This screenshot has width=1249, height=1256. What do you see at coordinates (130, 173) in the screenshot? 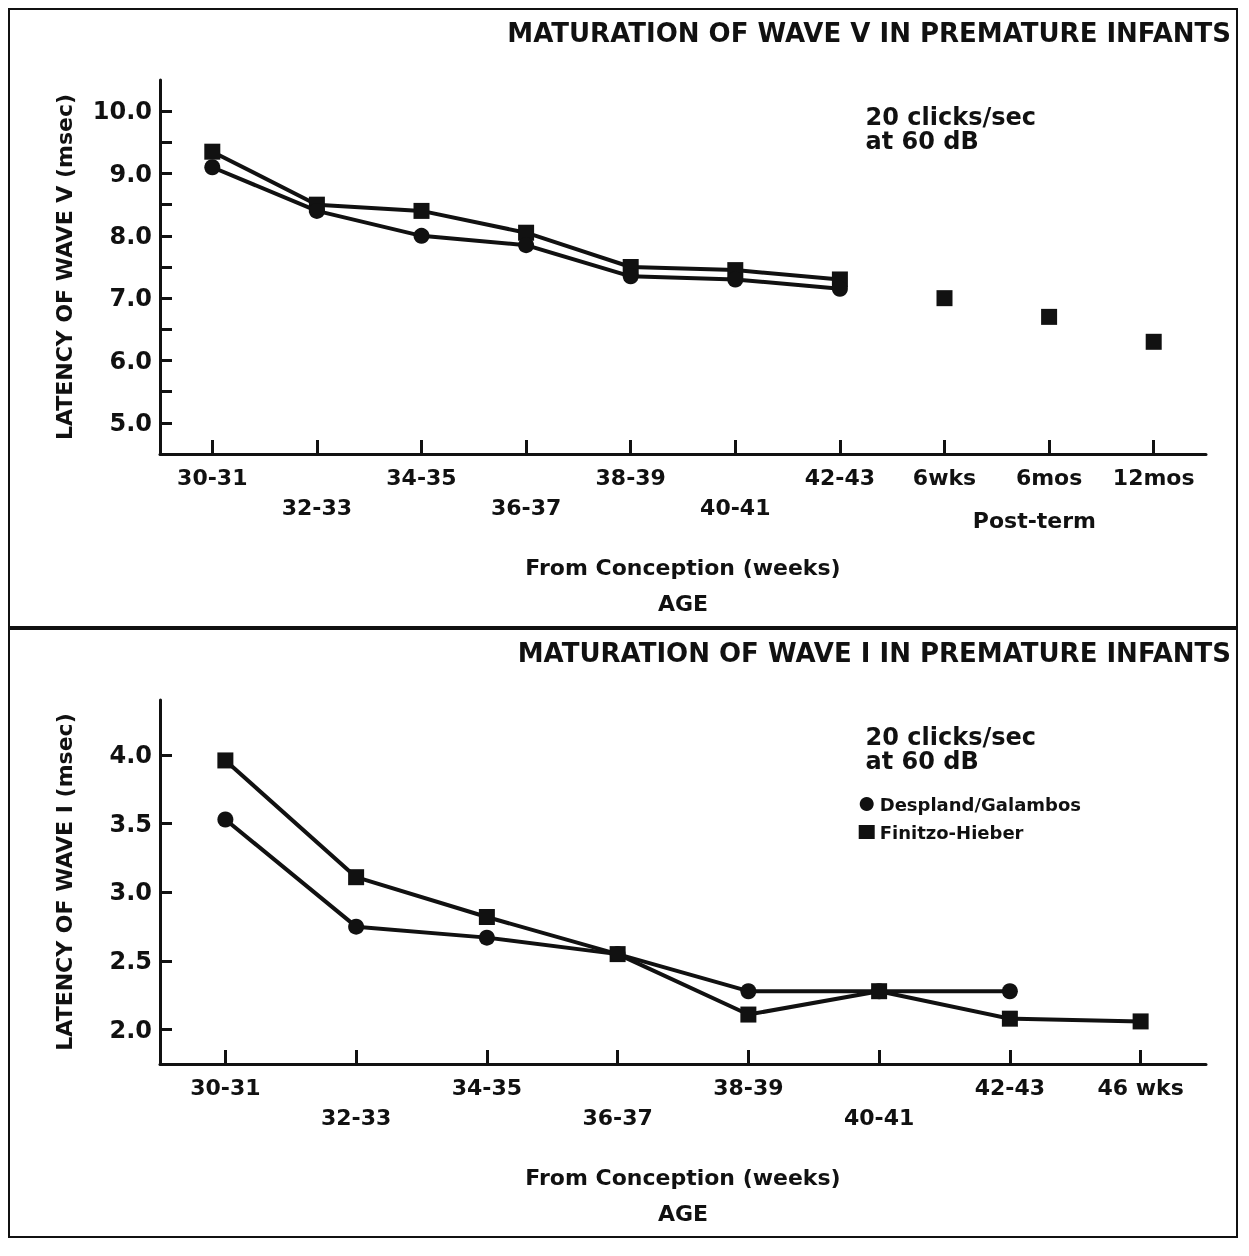
I see `y-tick-label: 9.0` at bounding box center [130, 173].